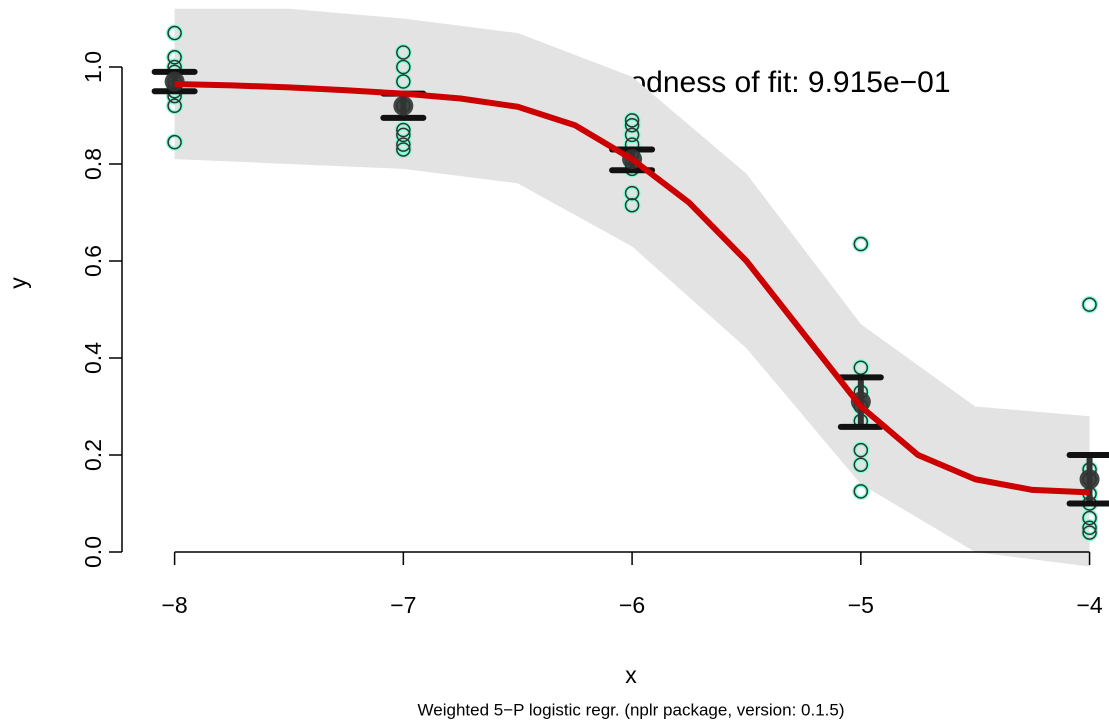 Image resolution: width=1109 pixels, height=727 pixels. Describe the element at coordinates (861, 605) in the screenshot. I see `x-tick-label: −5` at that location.